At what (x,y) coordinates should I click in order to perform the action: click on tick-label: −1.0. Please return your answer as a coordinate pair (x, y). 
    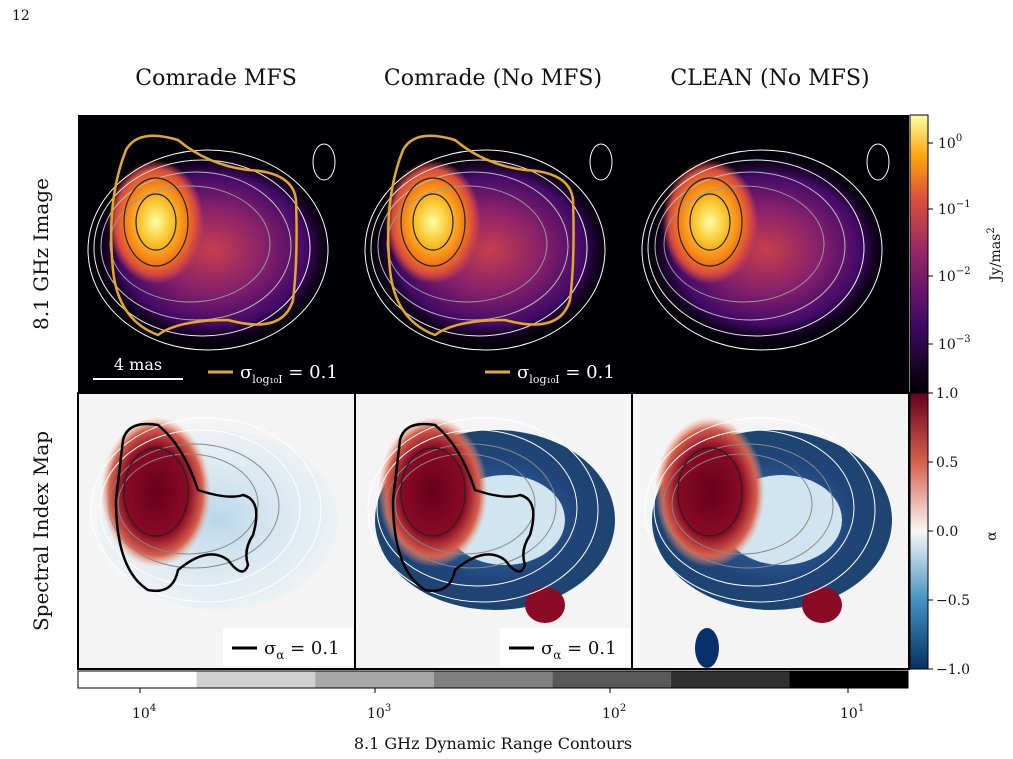
    Looking at the image, I should click on (953, 670).